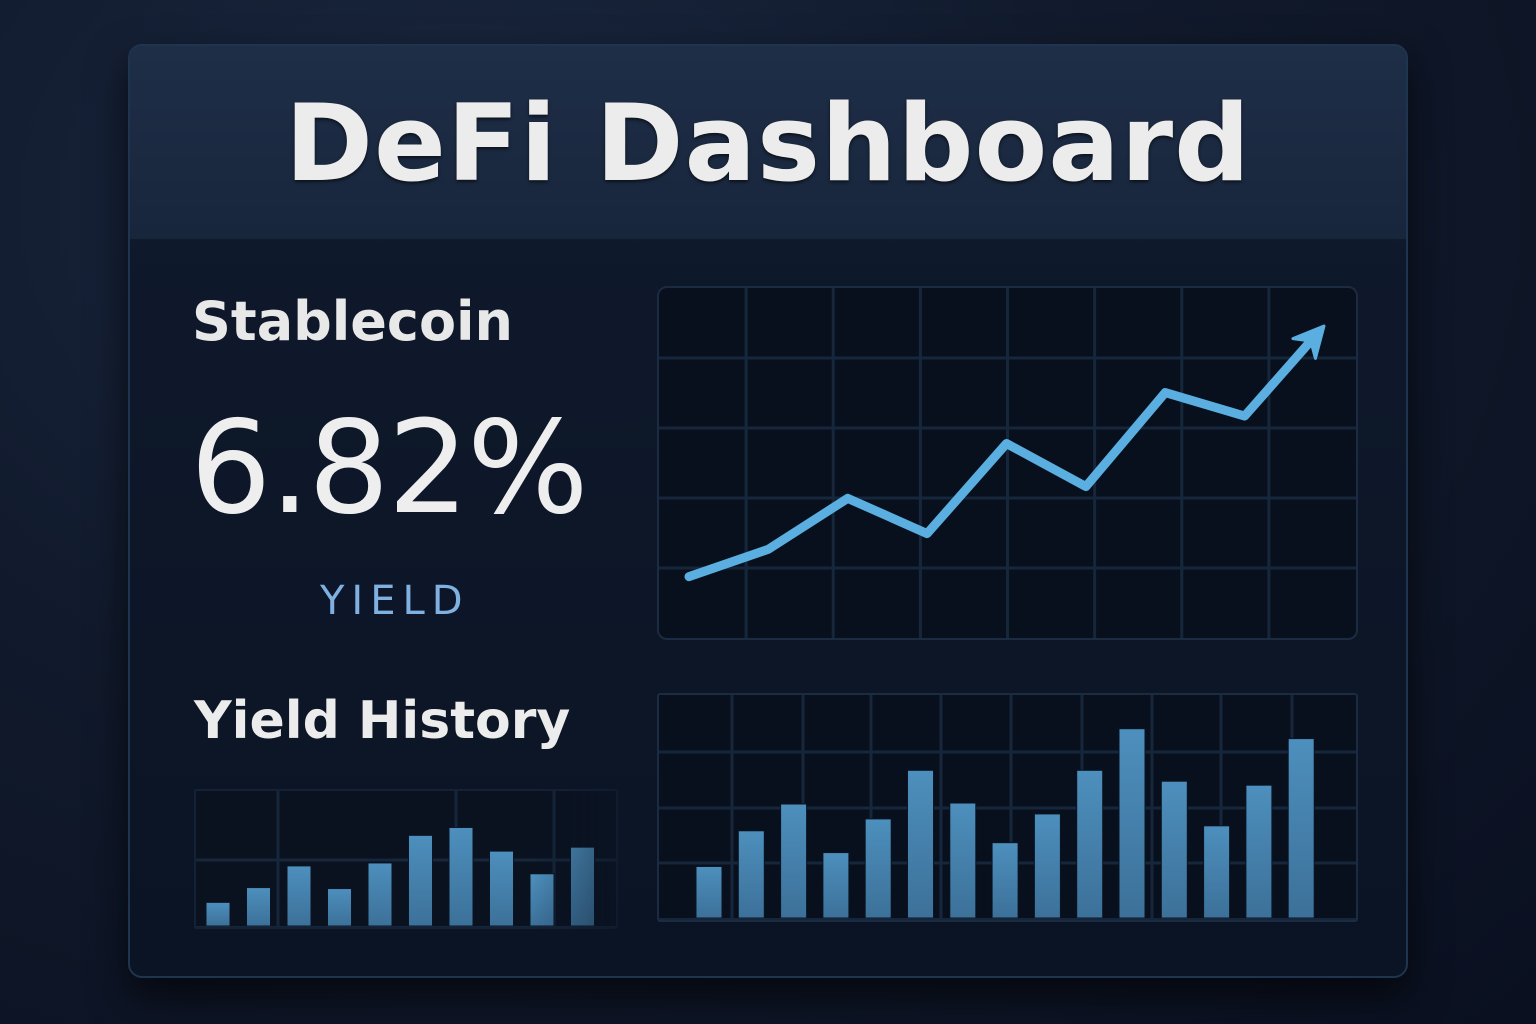 Image resolution: width=1536 pixels, height=1024 pixels. I want to click on yield-value: 6.82%, so click(389, 468).